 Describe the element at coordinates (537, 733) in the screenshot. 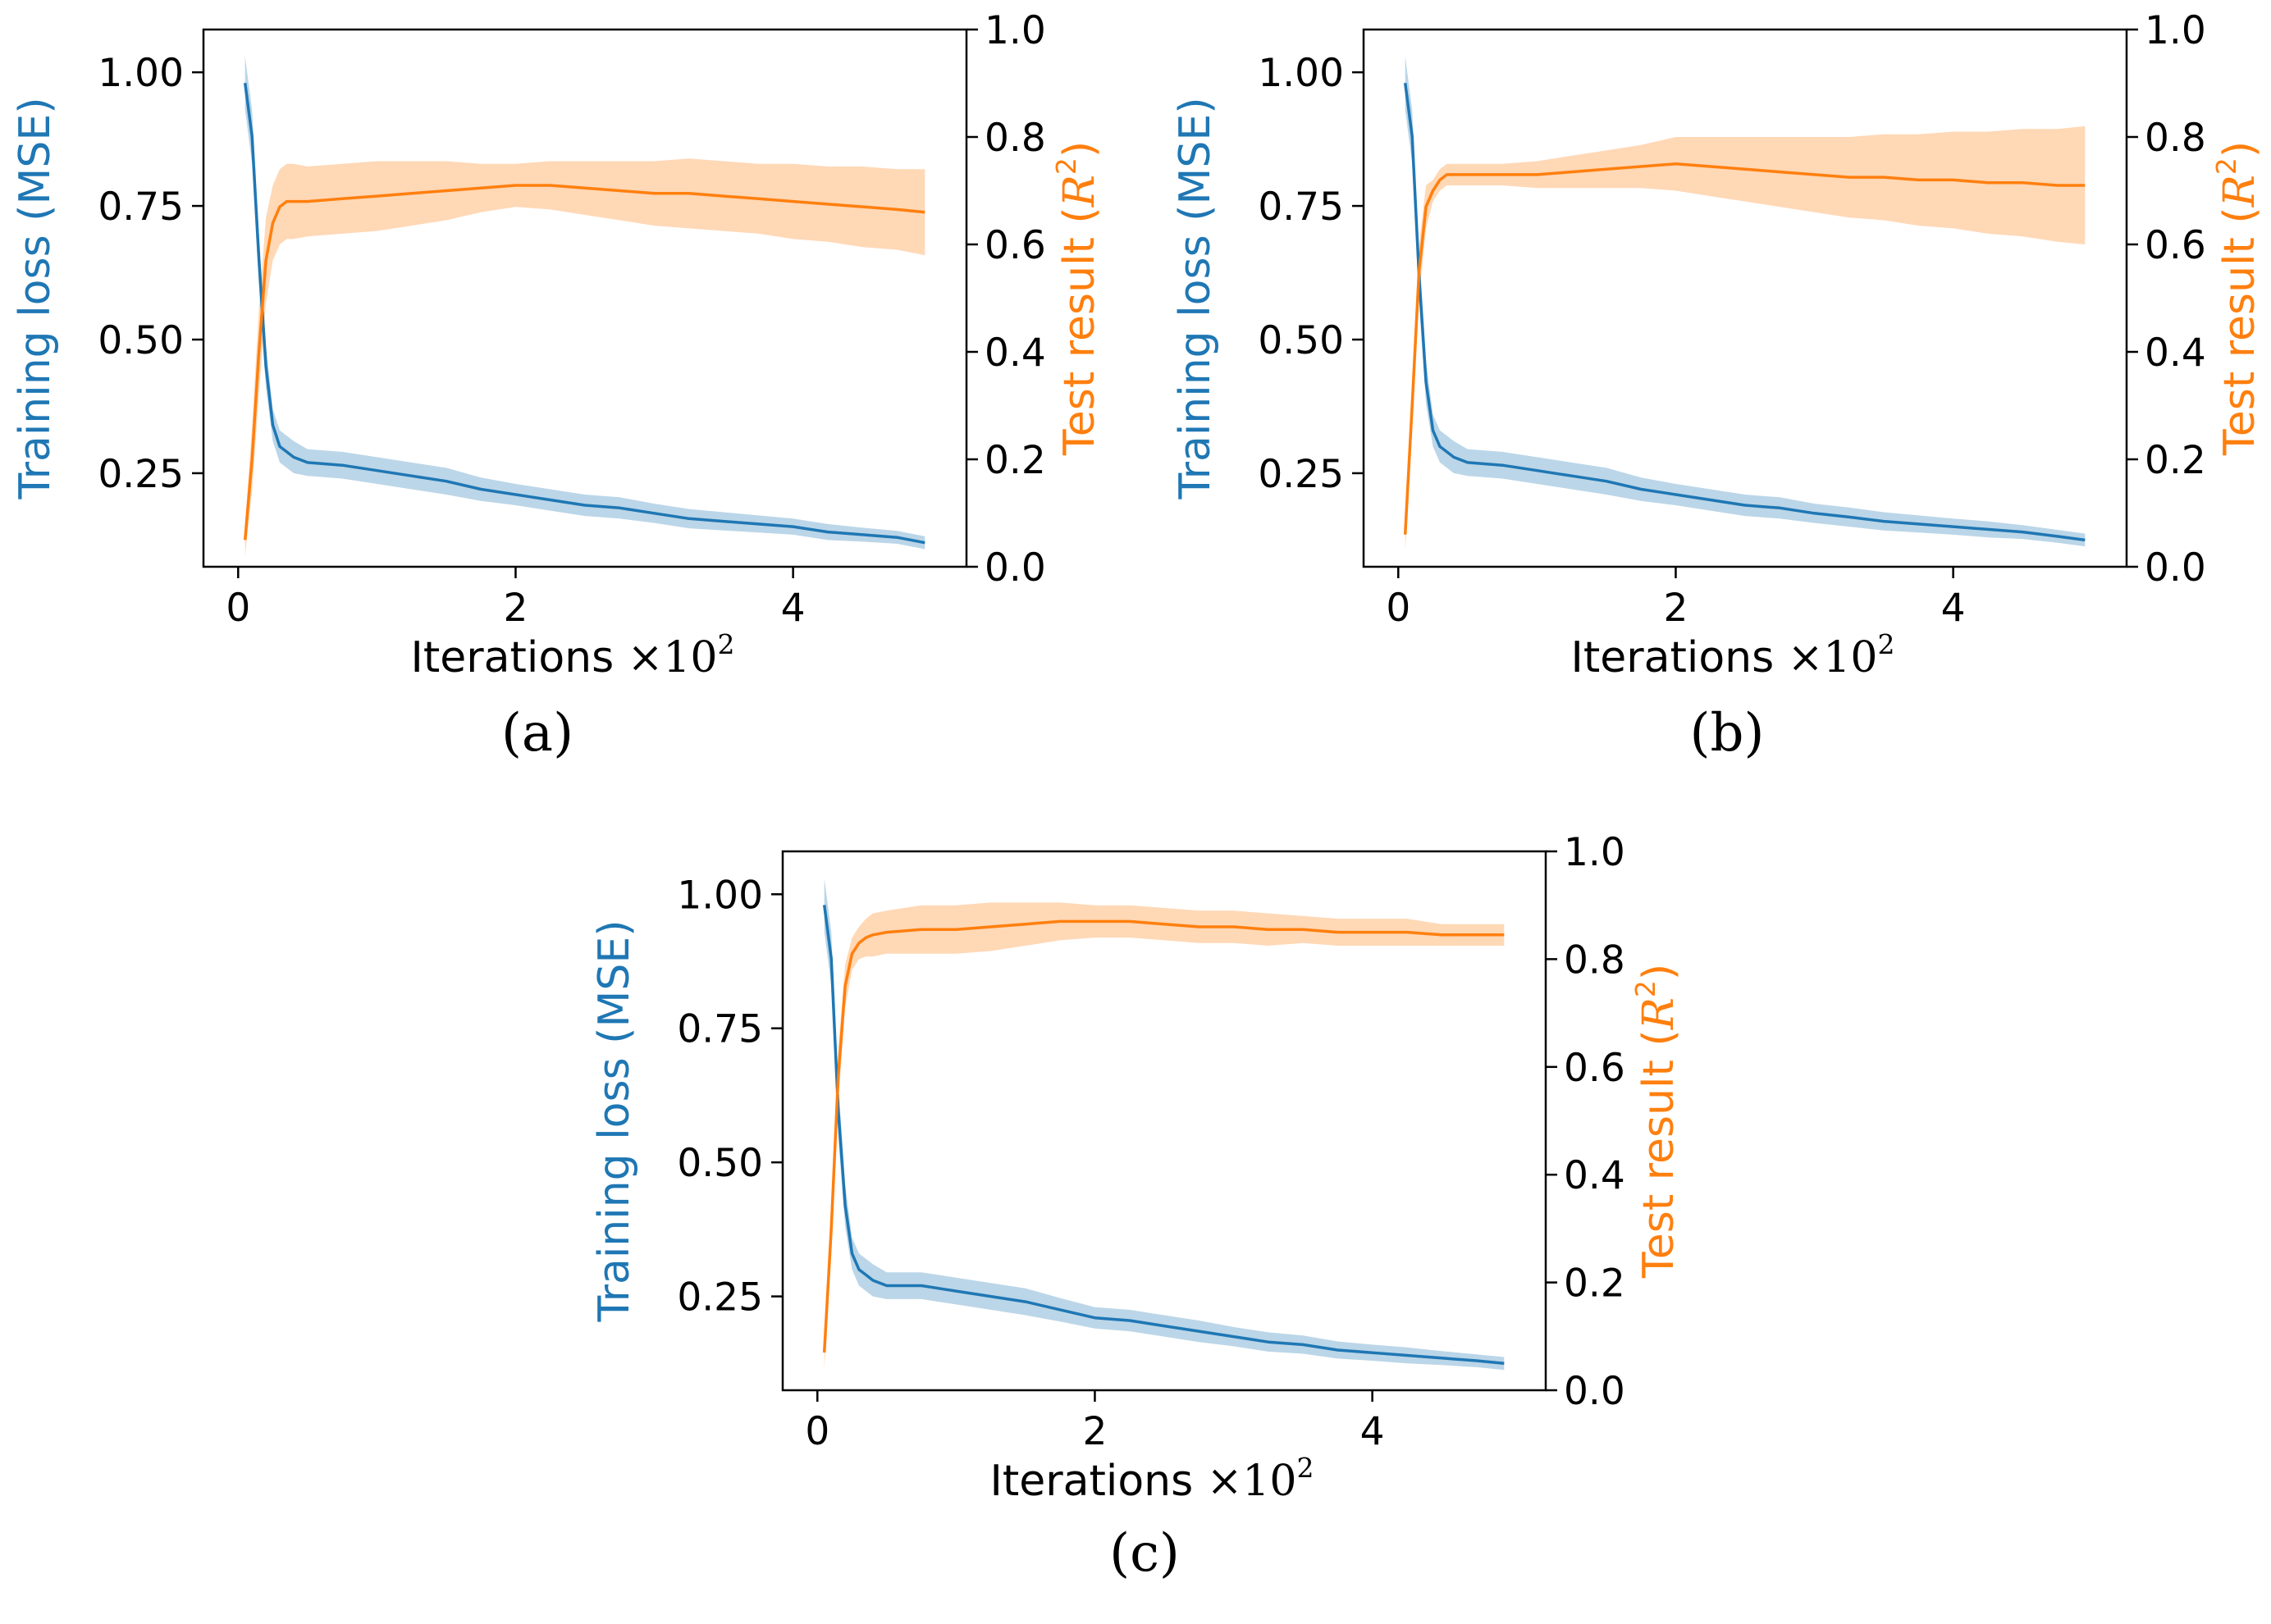

I see `panel-label: (a)` at that location.